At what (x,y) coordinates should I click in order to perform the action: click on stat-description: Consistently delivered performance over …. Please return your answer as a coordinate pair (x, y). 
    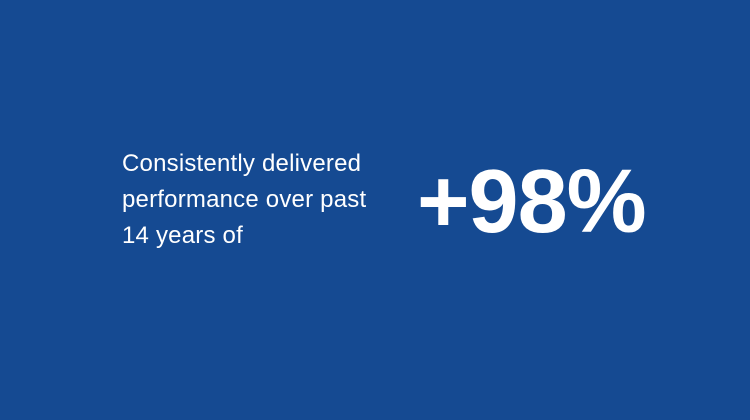
    Looking at the image, I should click on (244, 199).